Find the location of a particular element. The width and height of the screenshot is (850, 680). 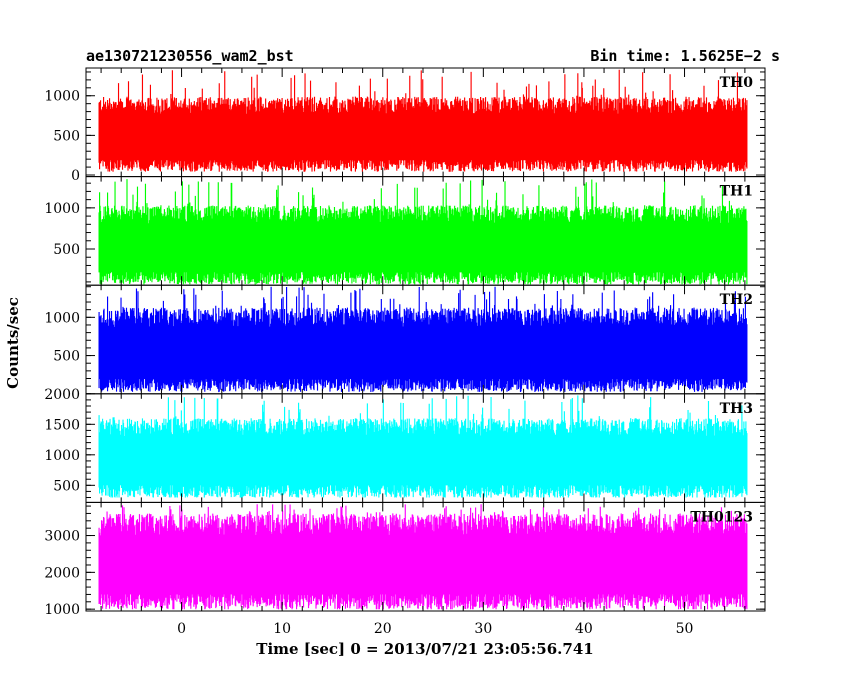

panel-th3: 500 1000 1500 2000 TH3 is located at coordinates (405, 445).